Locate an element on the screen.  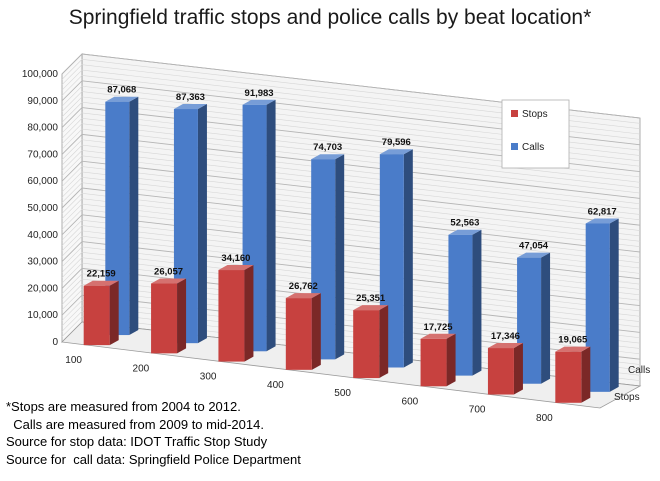
y-tick-label: 80,000 is located at coordinates (42, 128).